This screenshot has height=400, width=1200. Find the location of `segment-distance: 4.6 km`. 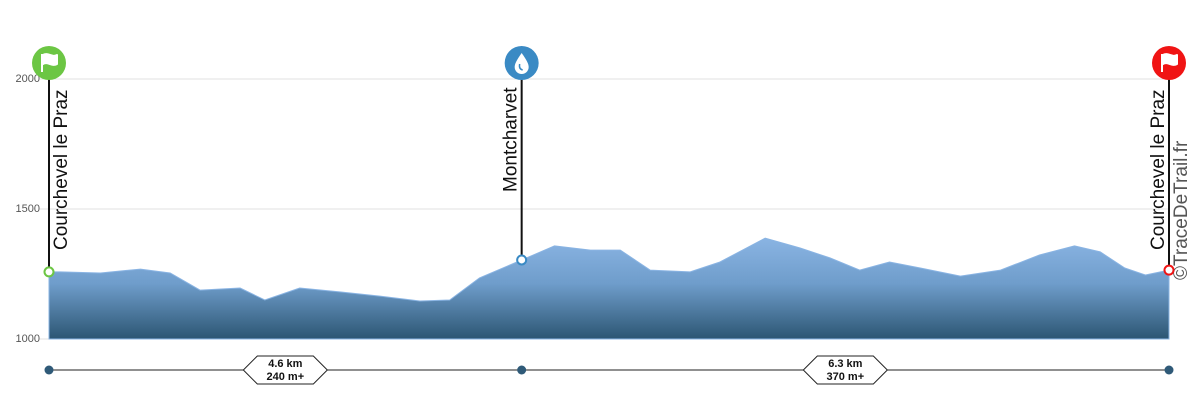

segment-distance: 4.6 km is located at coordinates (285, 364).